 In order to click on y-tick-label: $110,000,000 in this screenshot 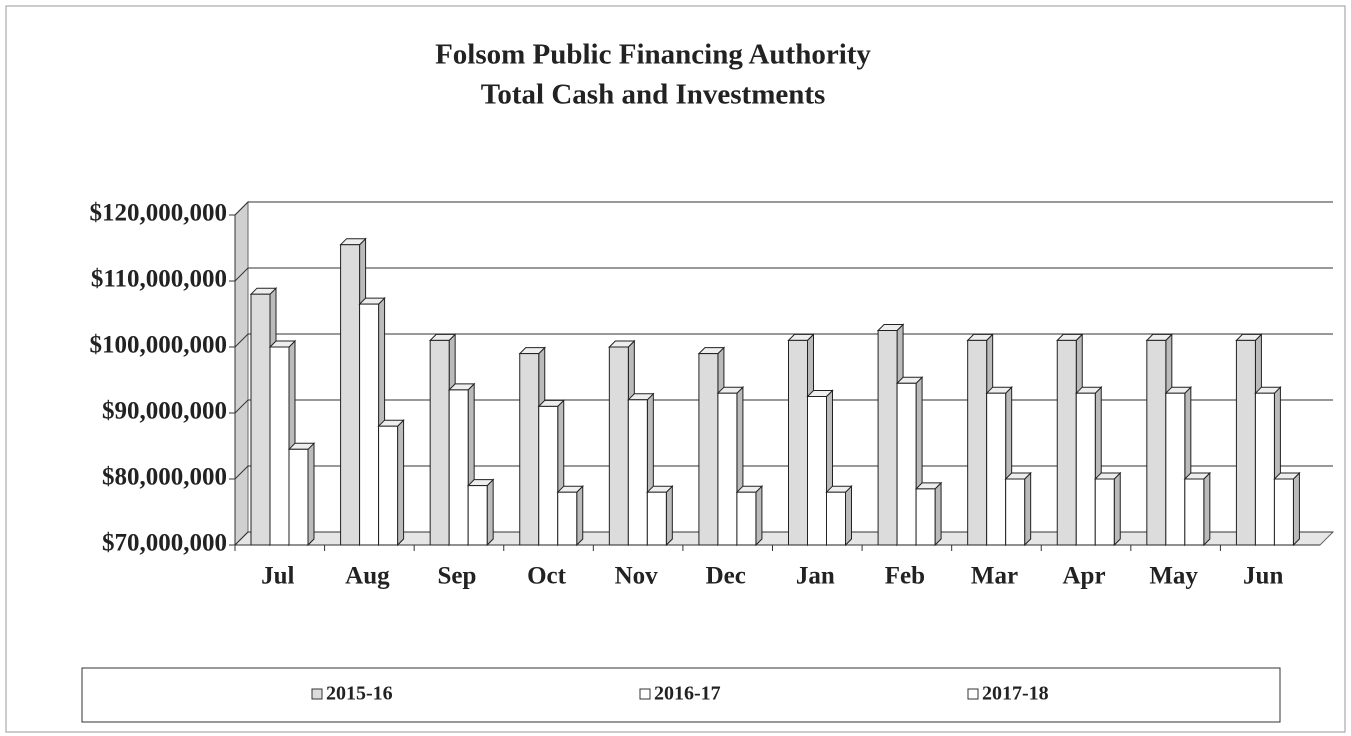, I will do `click(159, 279)`.